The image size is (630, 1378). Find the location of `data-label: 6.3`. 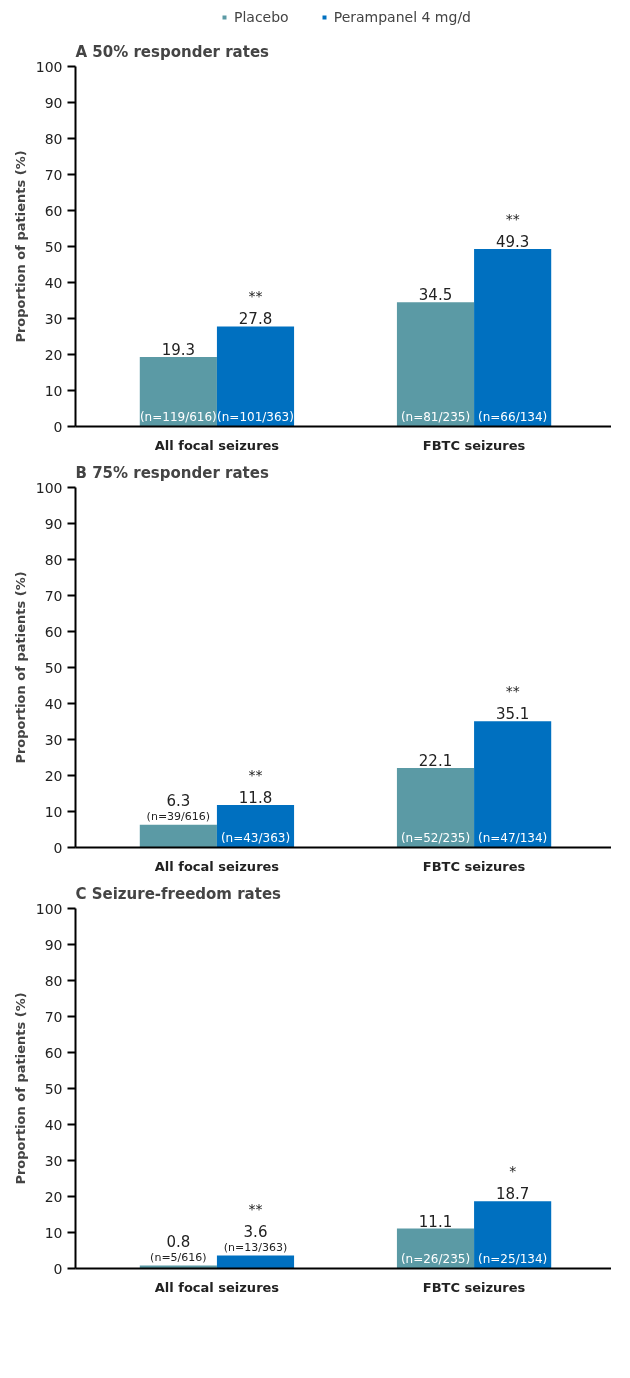

data-label: 6.3 is located at coordinates (178, 800).